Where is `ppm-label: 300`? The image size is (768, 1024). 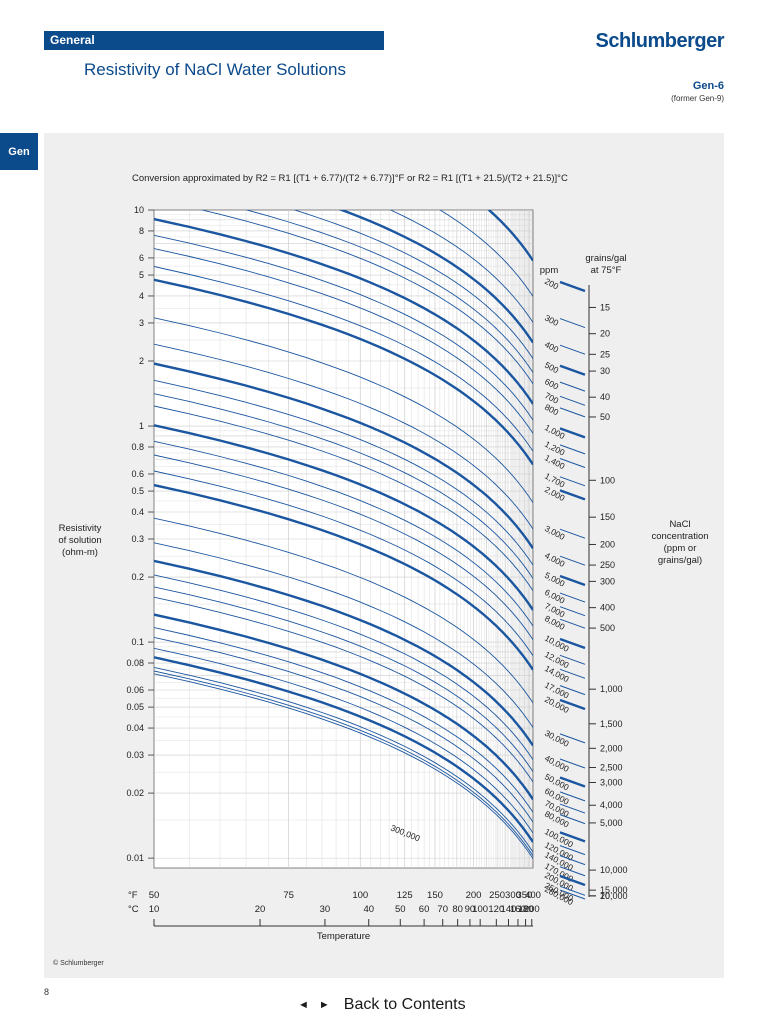
ppm-label: 300 is located at coordinates (551, 321).